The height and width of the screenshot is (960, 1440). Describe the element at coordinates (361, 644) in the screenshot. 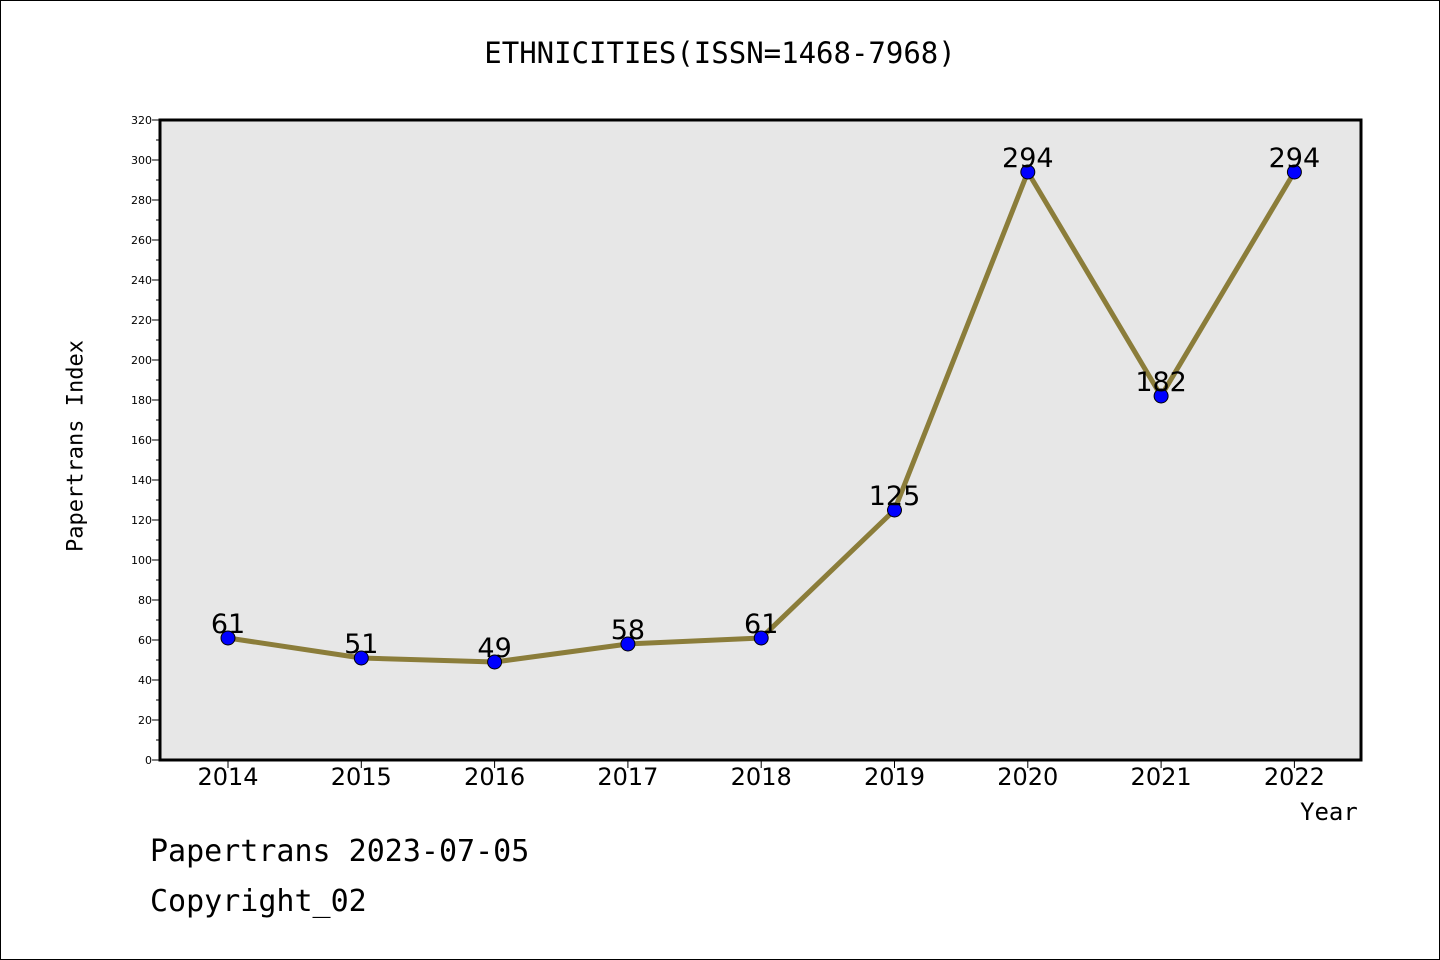

I see `data-label: 51` at that location.